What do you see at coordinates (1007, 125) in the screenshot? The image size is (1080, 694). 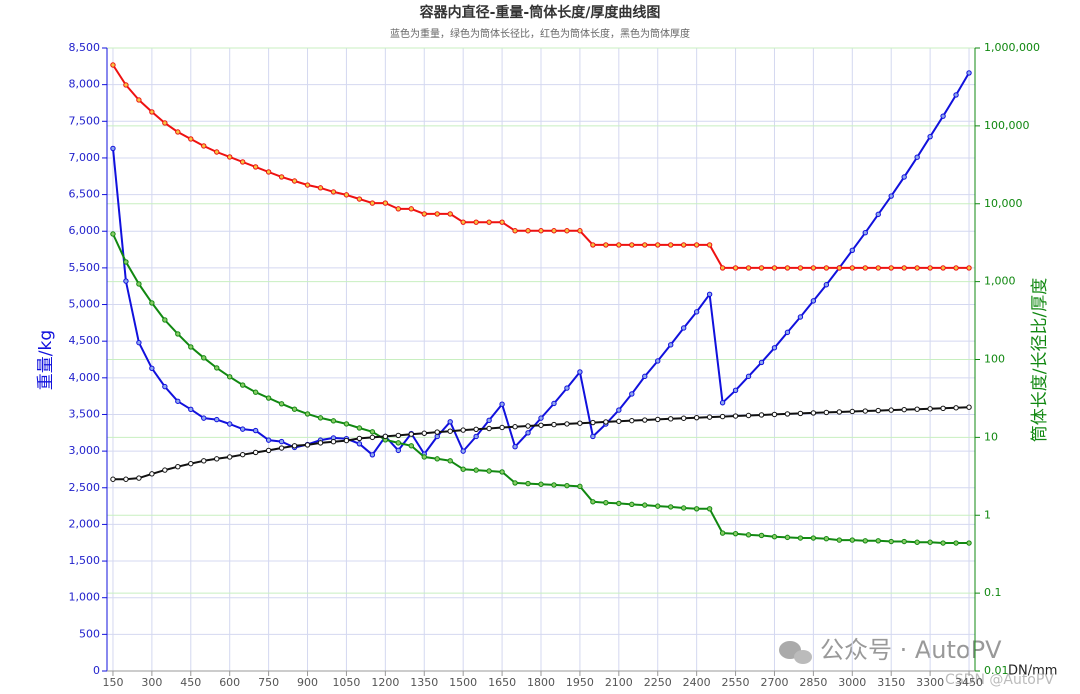 I see `y2-tick-label: 100,000` at bounding box center [1007, 125].